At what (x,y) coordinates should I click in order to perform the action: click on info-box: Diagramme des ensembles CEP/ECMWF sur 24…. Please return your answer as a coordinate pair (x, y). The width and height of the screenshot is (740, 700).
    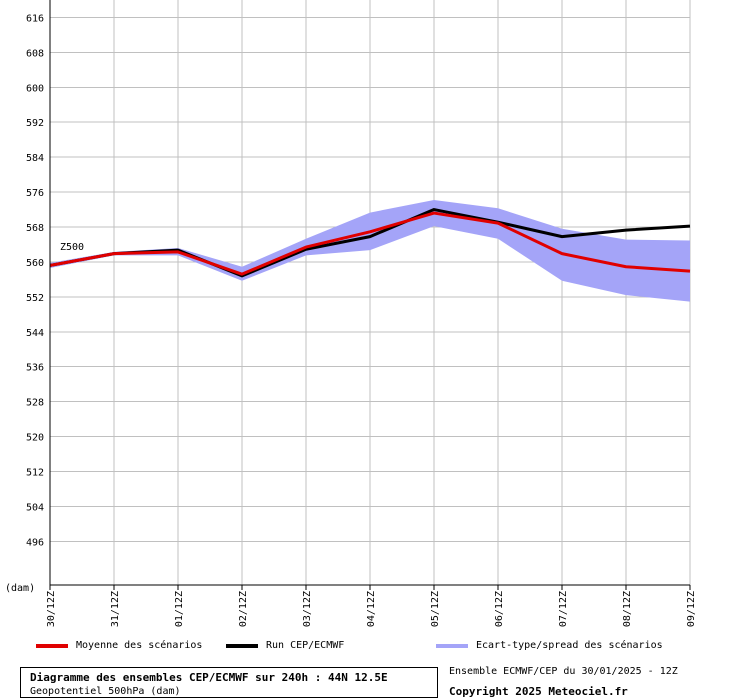
    Looking at the image, I should click on (229, 682).